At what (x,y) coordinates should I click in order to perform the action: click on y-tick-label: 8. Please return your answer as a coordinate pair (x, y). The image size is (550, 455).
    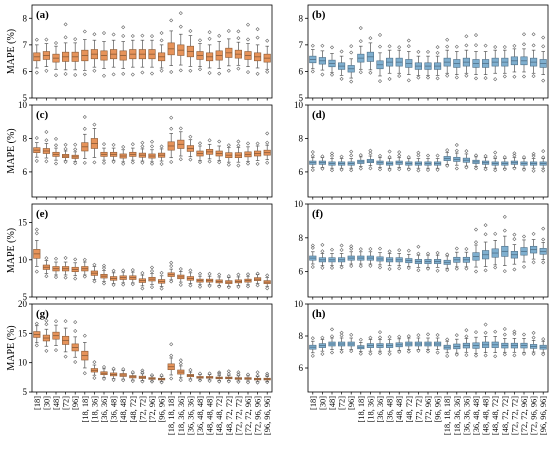
    Looking at the image, I should click on (301, 138).